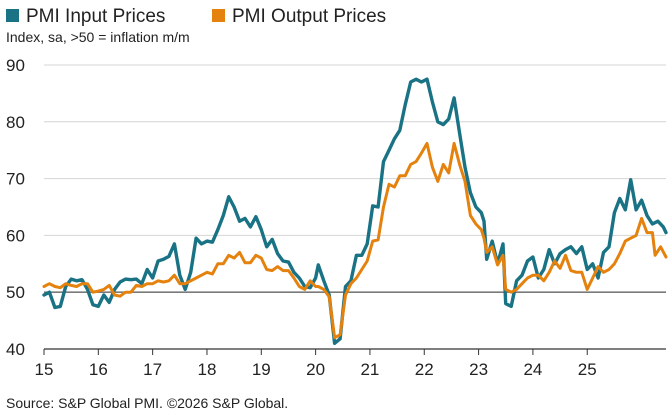 Image resolution: width=672 pixels, height=415 pixels. I want to click on x-tick-label-25: 25, so click(587, 369).